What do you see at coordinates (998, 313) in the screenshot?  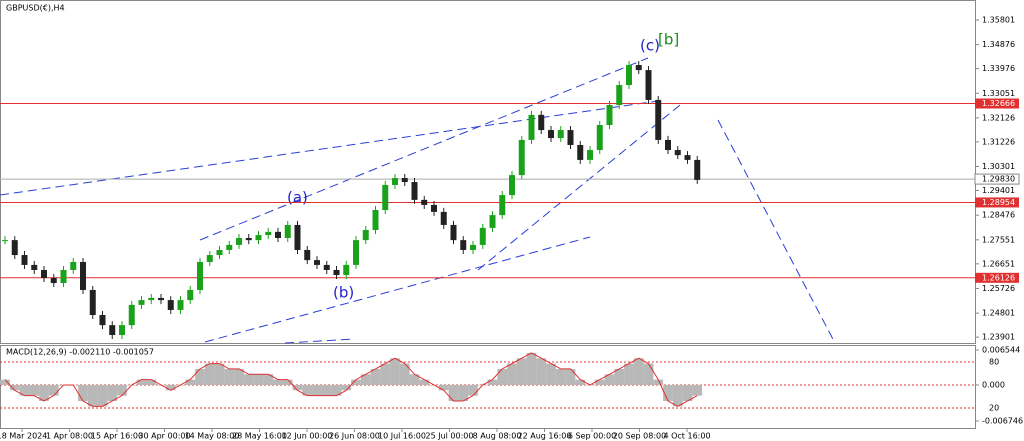 I see `y-tick-label: 1.24801` at bounding box center [998, 313].